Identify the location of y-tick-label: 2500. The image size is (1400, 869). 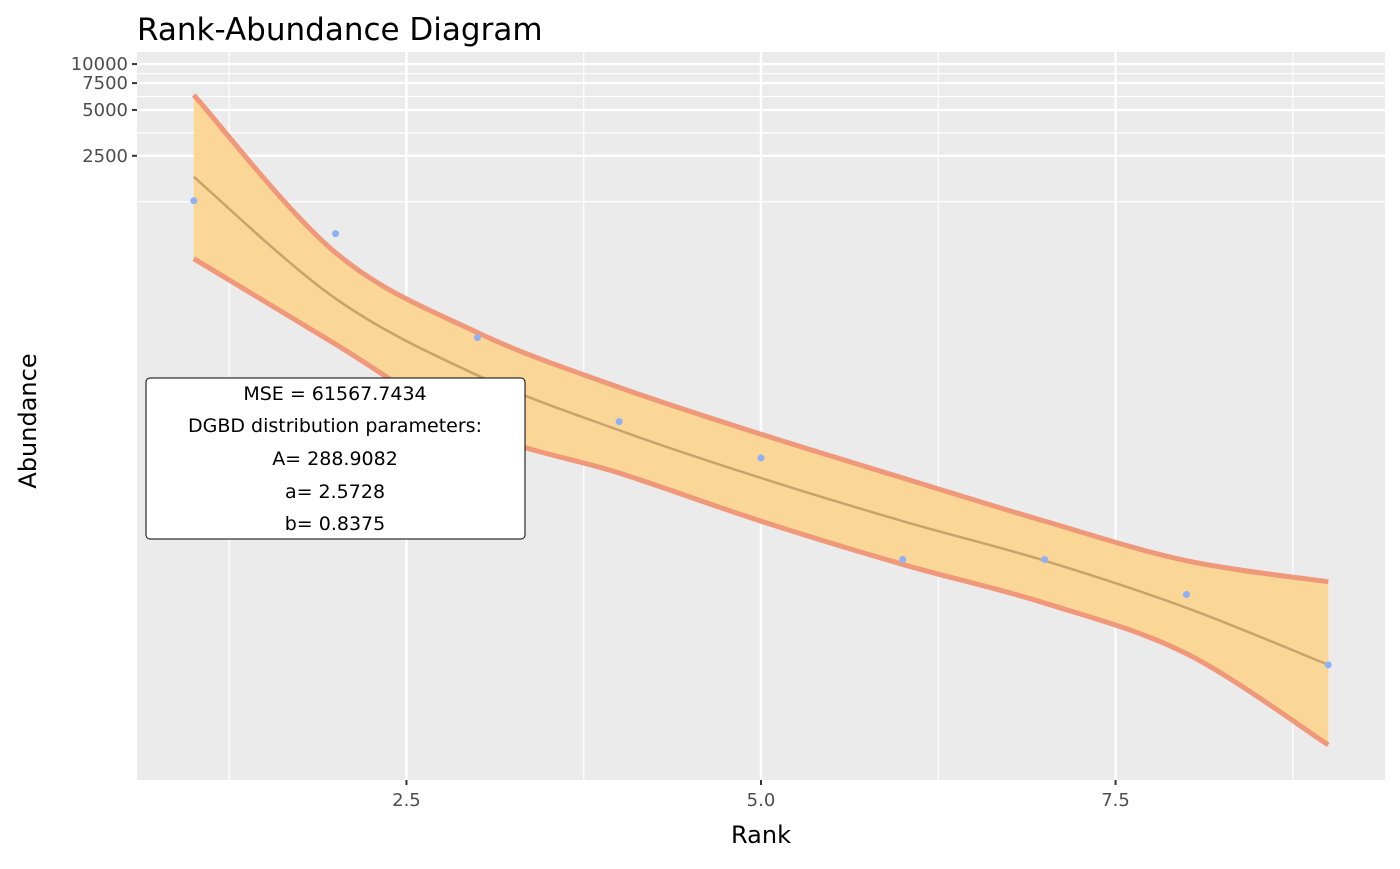
(105, 156).